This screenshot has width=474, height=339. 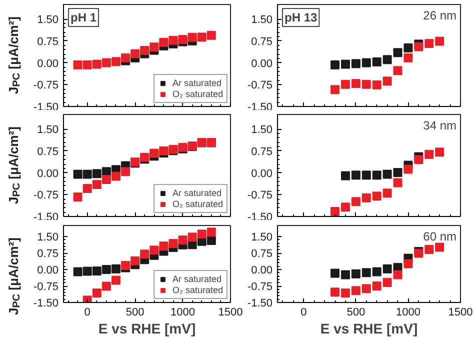 What do you see at coordinates (183, 312) in the screenshot?
I see `x-tick-label: 1000` at bounding box center [183, 312].